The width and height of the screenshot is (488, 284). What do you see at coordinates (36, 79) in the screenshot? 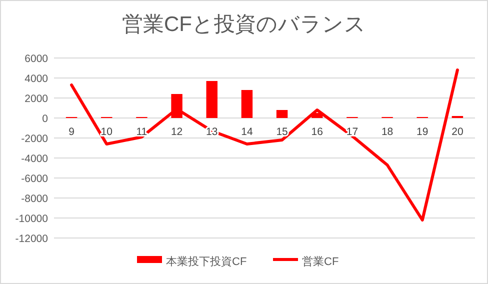
I see `y-tick-label: 4000` at bounding box center [36, 79].